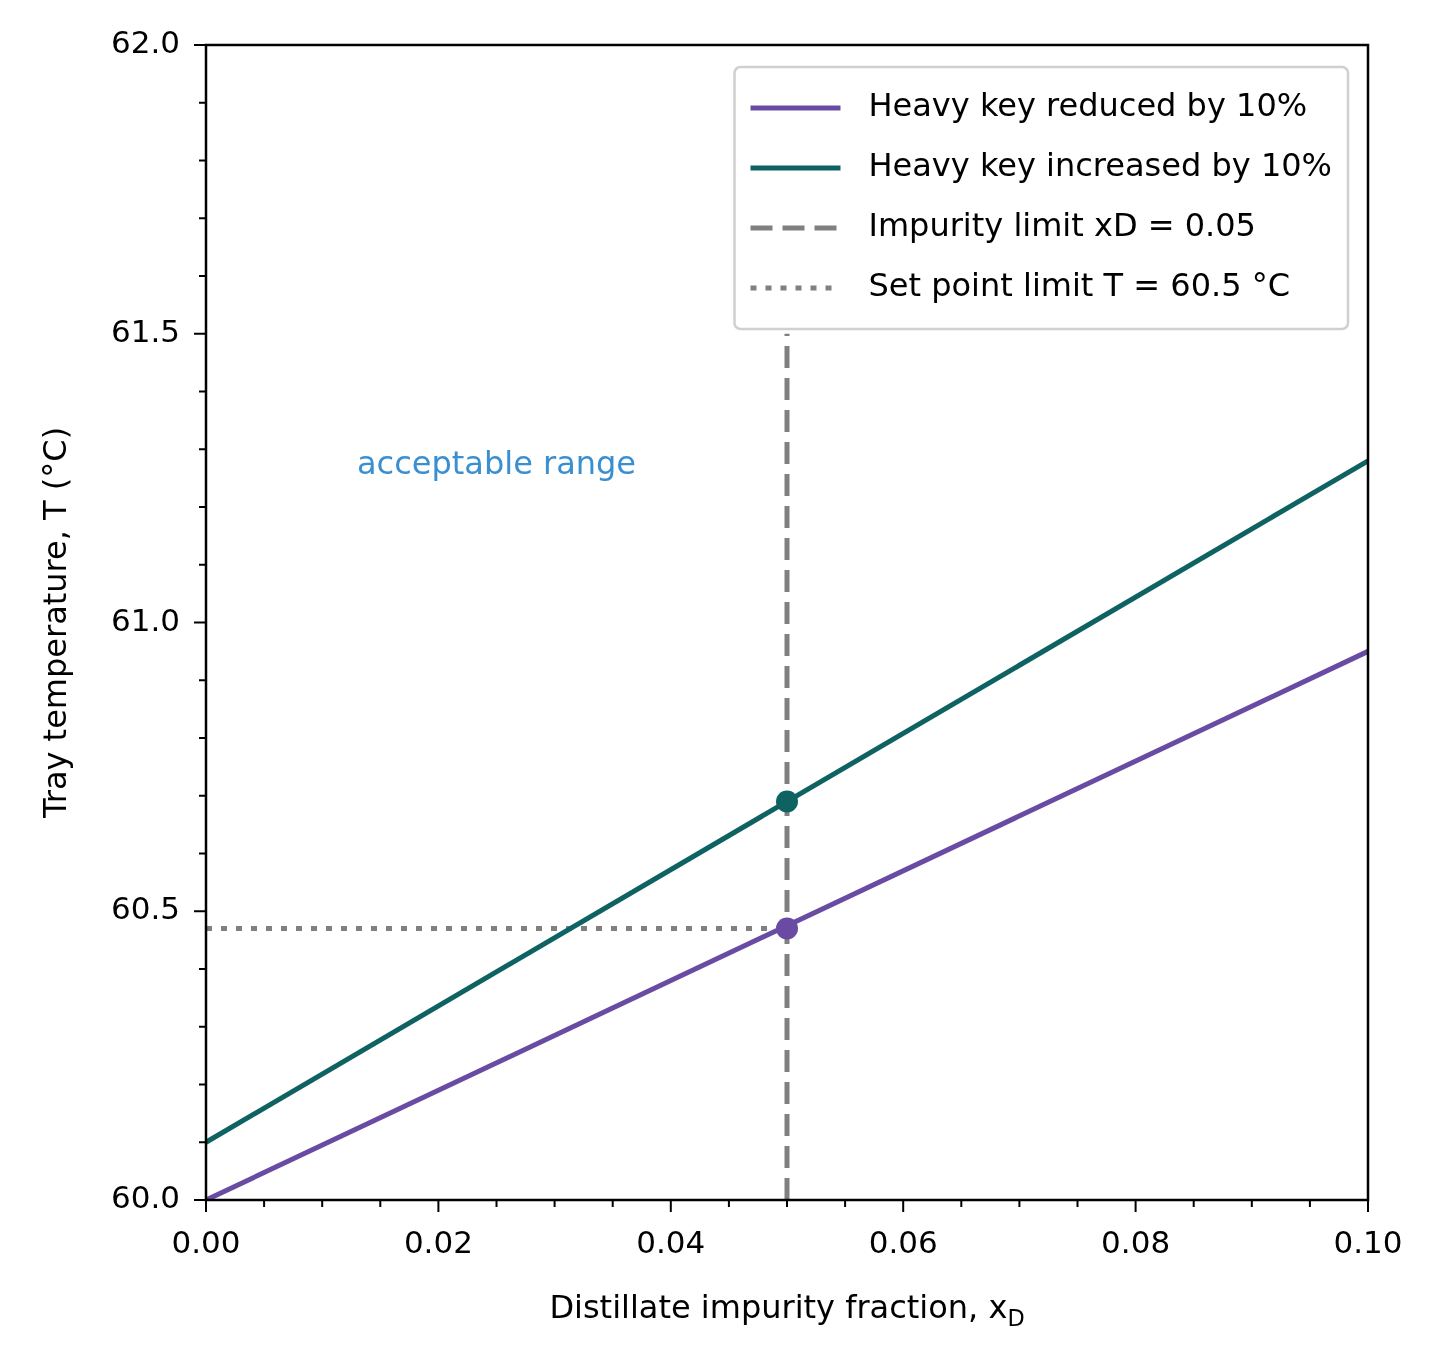 This screenshot has height=1358, width=1441. Describe the element at coordinates (145, 330) in the screenshot. I see `y-tick-label: 61.5` at that location.